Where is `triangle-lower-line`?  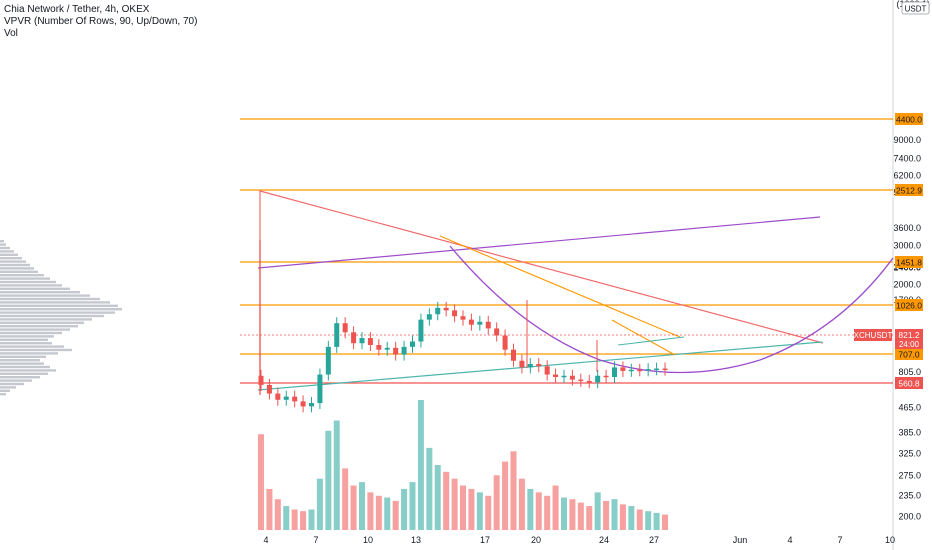 triangle-lower-line is located at coordinates (643, 337).